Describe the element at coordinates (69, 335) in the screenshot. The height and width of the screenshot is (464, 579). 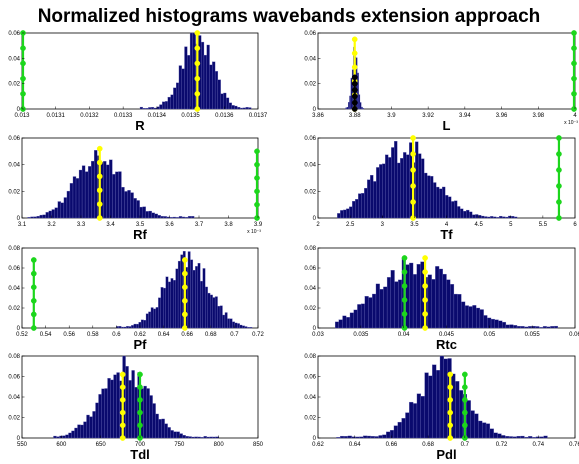
I see `x-tick-label: 0.56` at that location.